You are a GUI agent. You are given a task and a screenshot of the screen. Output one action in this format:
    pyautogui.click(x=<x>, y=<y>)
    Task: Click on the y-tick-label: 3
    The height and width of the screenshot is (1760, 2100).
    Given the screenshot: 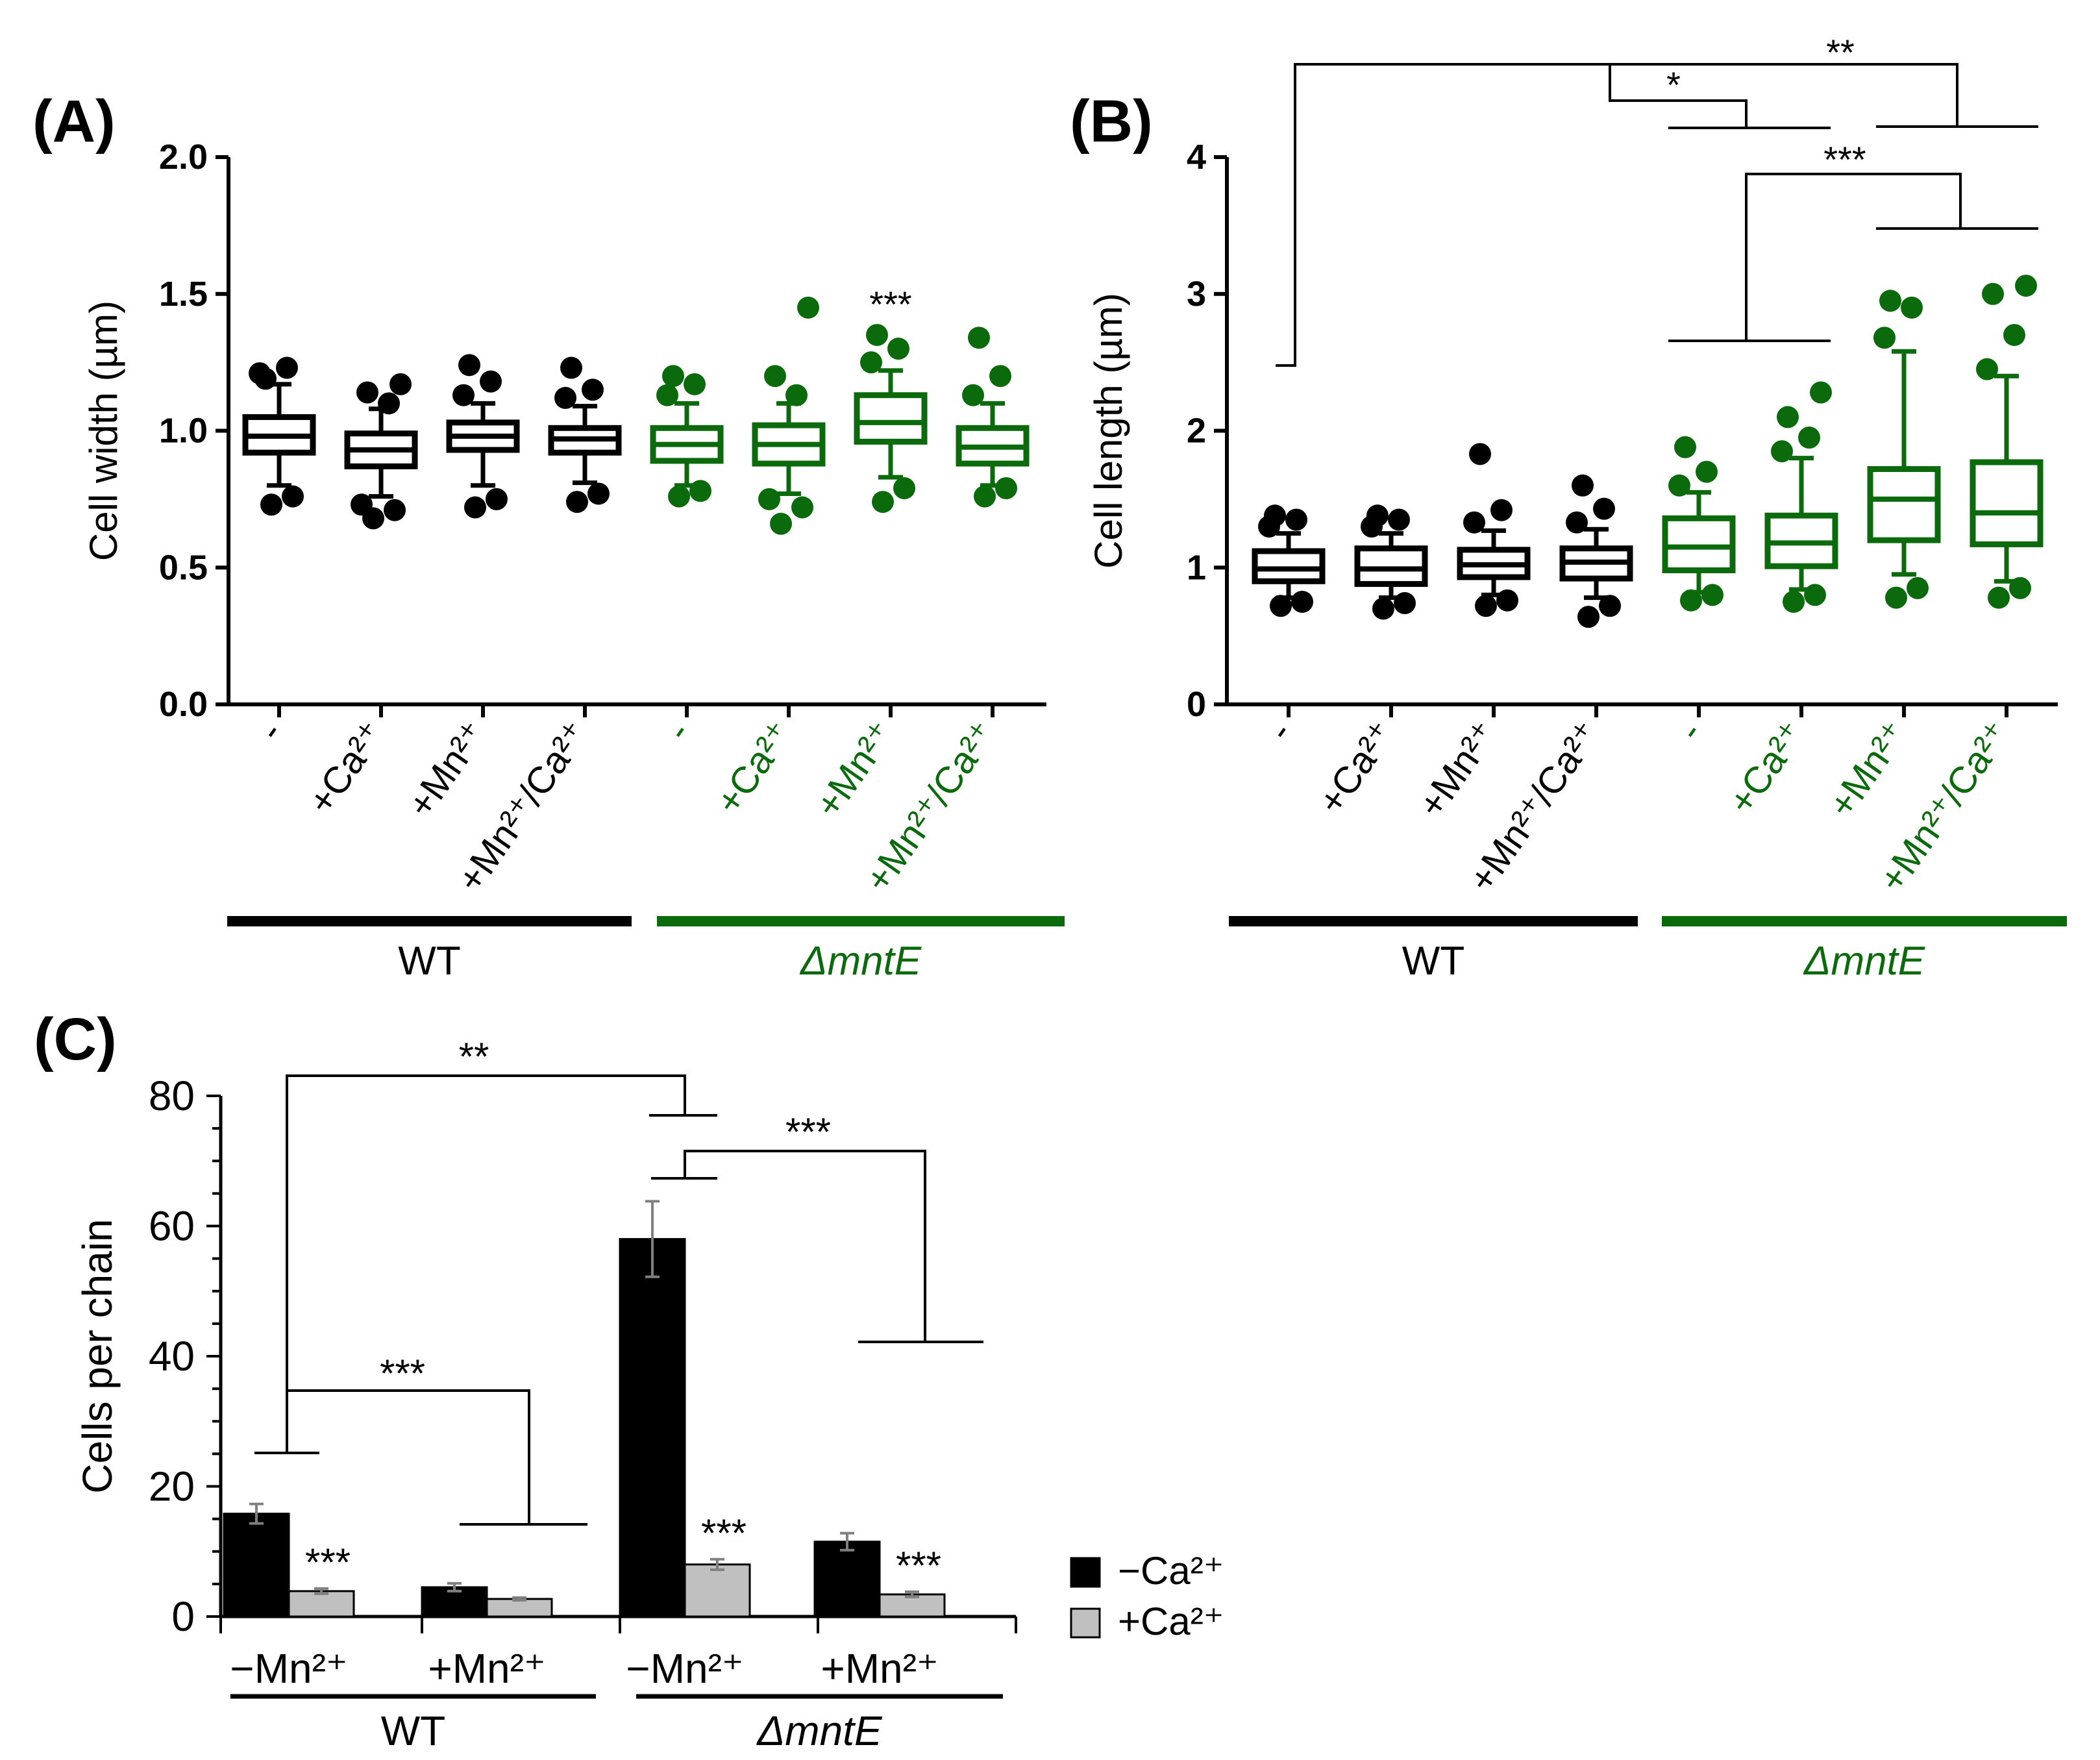 What is the action you would take?
    pyautogui.click(x=1196, y=294)
    